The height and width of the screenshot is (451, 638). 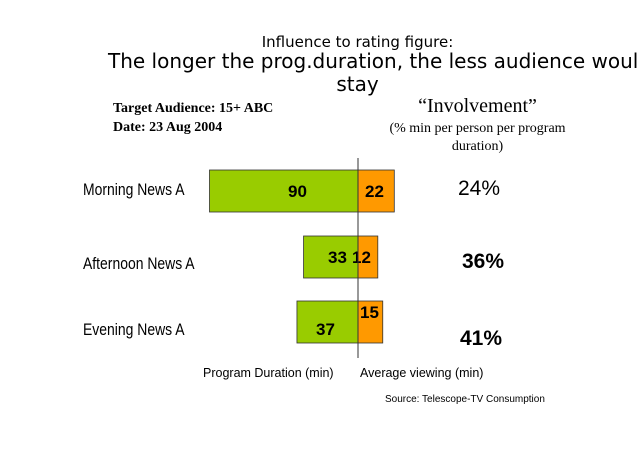 What do you see at coordinates (134, 329) in the screenshot?
I see `category-label-evening: Evening News A` at bounding box center [134, 329].